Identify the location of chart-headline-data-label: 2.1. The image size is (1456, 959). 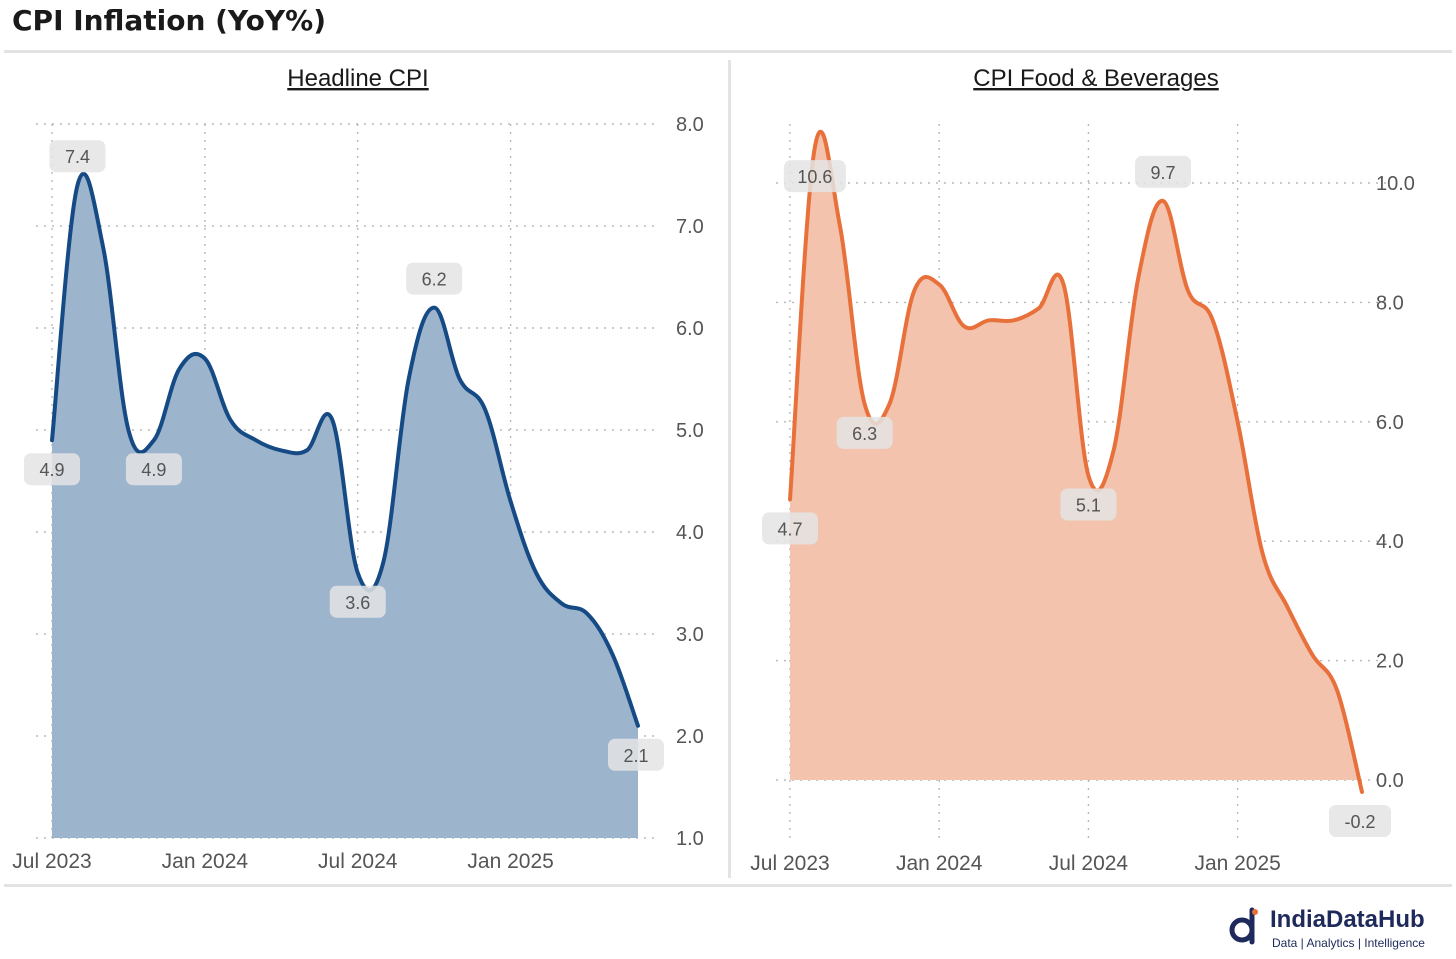
(635, 756).